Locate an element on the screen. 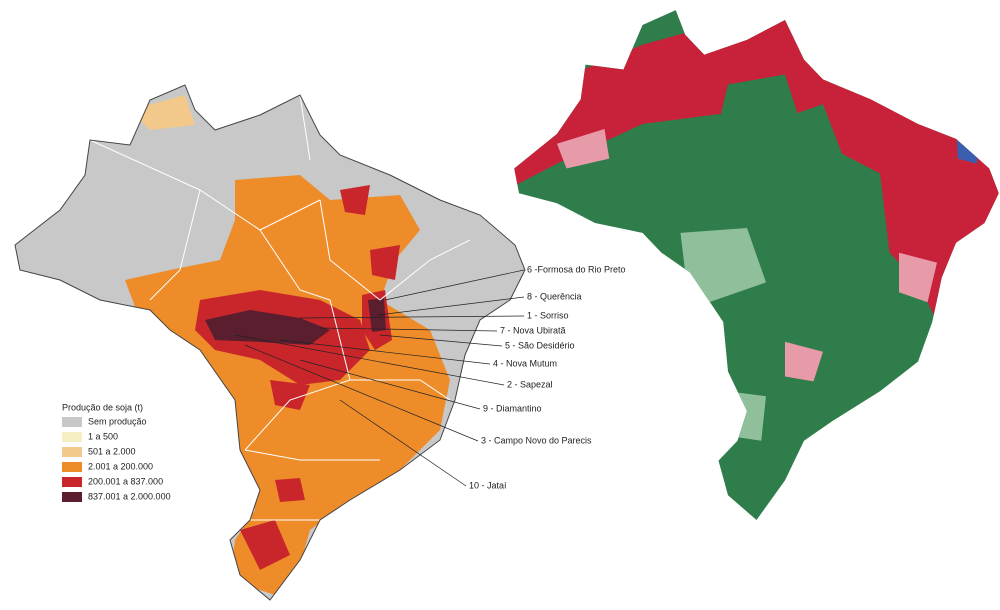 The image size is (1000, 610). city-label: 3 - Campo Novo do Parecis is located at coordinates (536, 440).